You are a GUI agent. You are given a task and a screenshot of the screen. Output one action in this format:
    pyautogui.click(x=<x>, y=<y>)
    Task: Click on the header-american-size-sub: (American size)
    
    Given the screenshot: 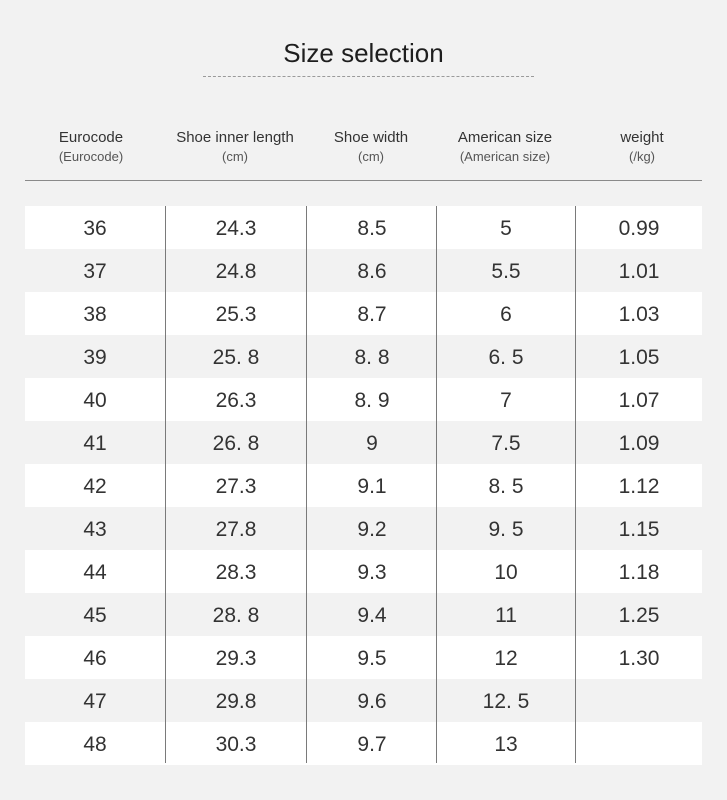 What is the action you would take?
    pyautogui.click(x=505, y=156)
    